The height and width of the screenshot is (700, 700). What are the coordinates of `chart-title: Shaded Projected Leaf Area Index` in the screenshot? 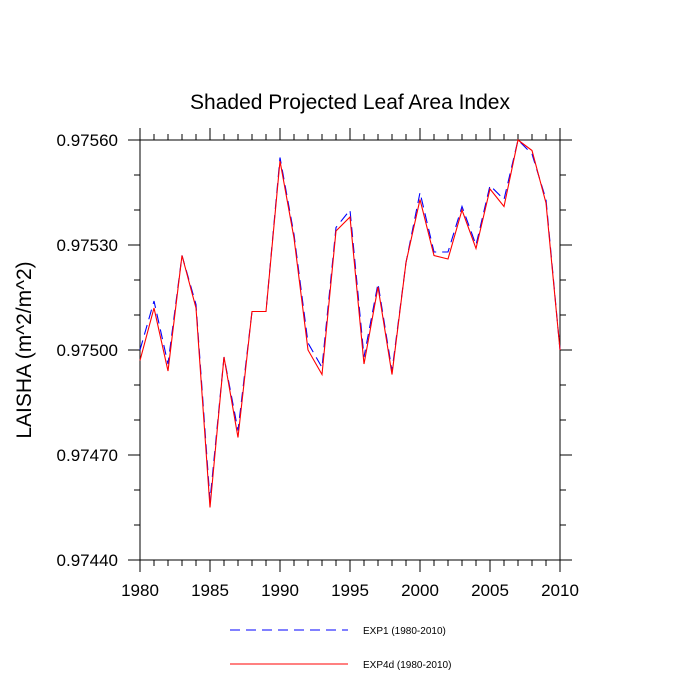 It's located at (350, 102).